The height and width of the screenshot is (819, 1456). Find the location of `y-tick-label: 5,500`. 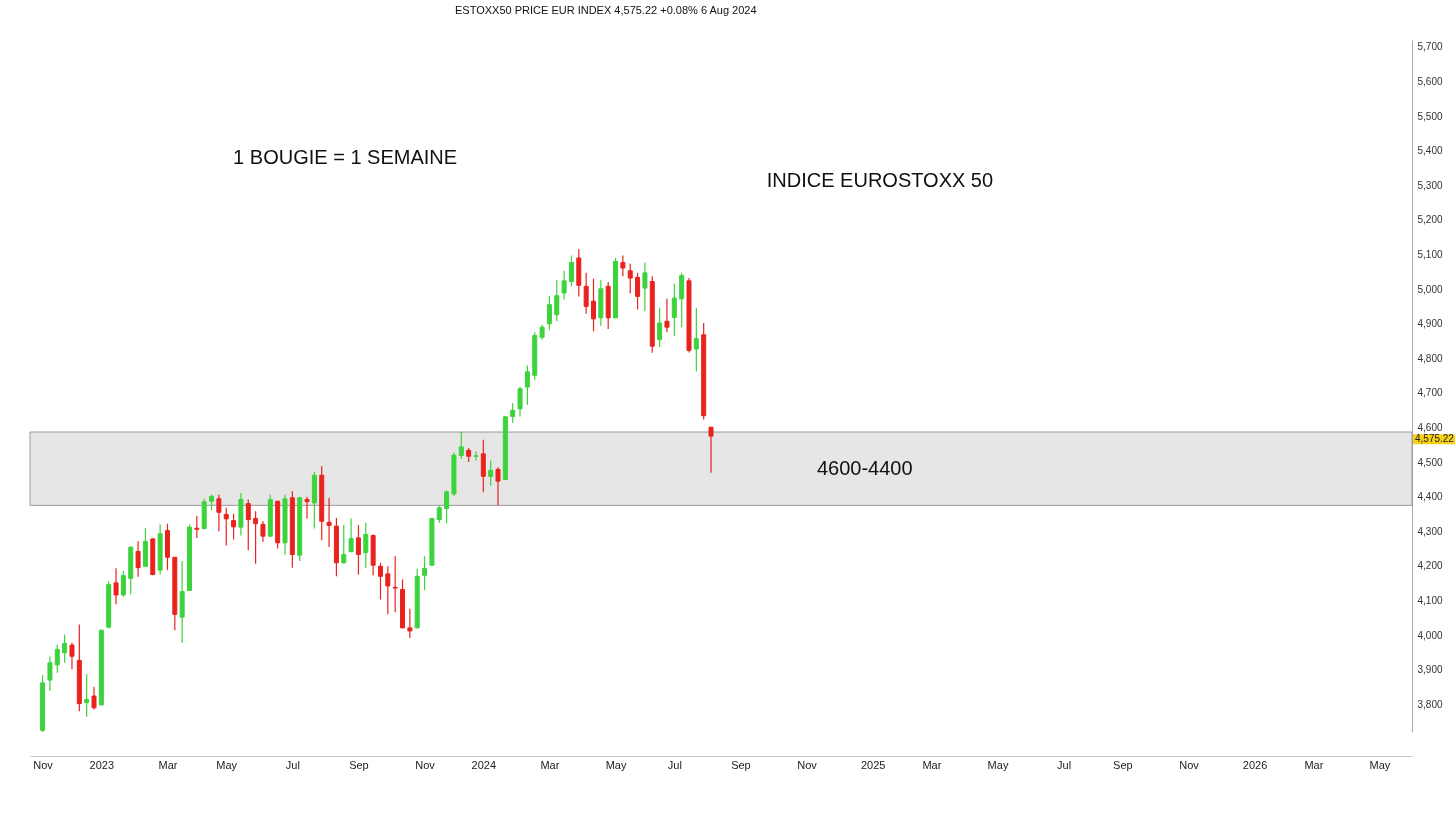

y-tick-label: 5,500 is located at coordinates (1430, 116).